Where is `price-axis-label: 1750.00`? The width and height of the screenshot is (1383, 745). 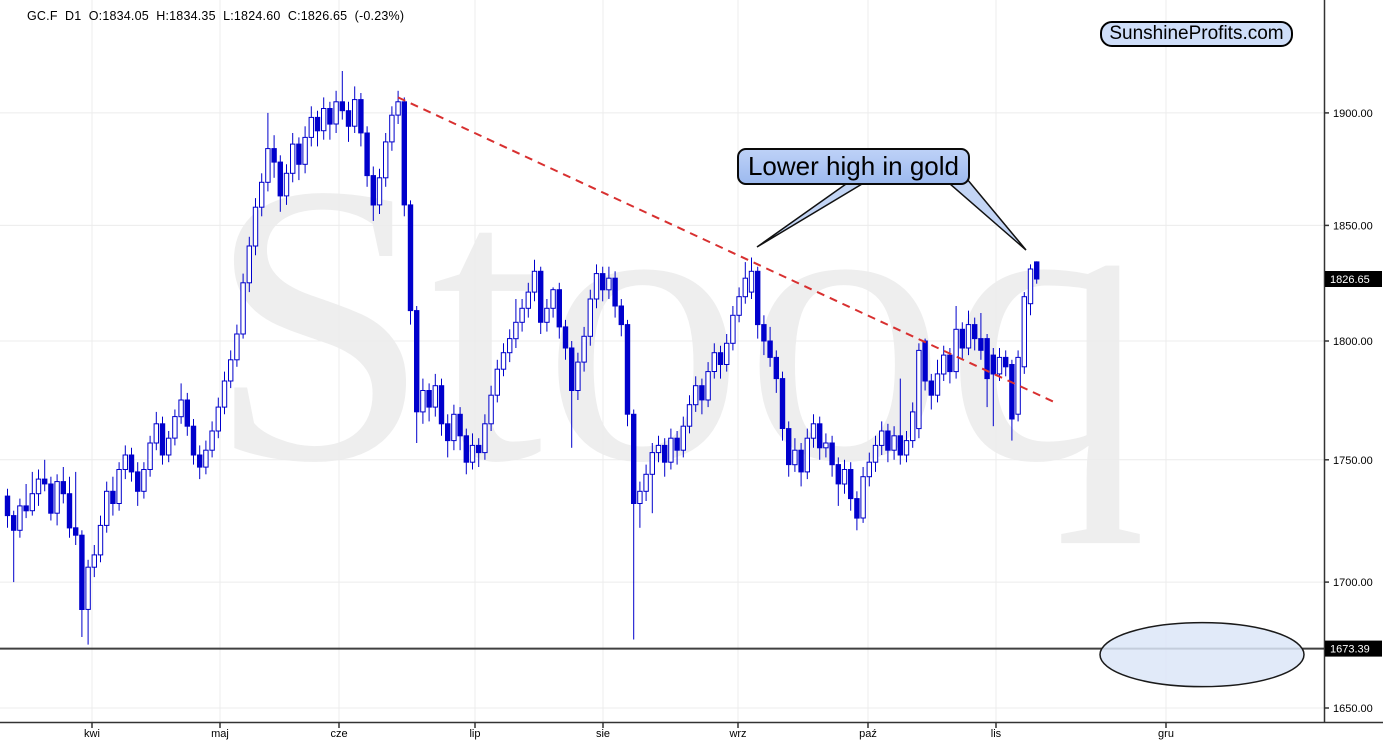 price-axis-label: 1750.00 is located at coordinates (1353, 461).